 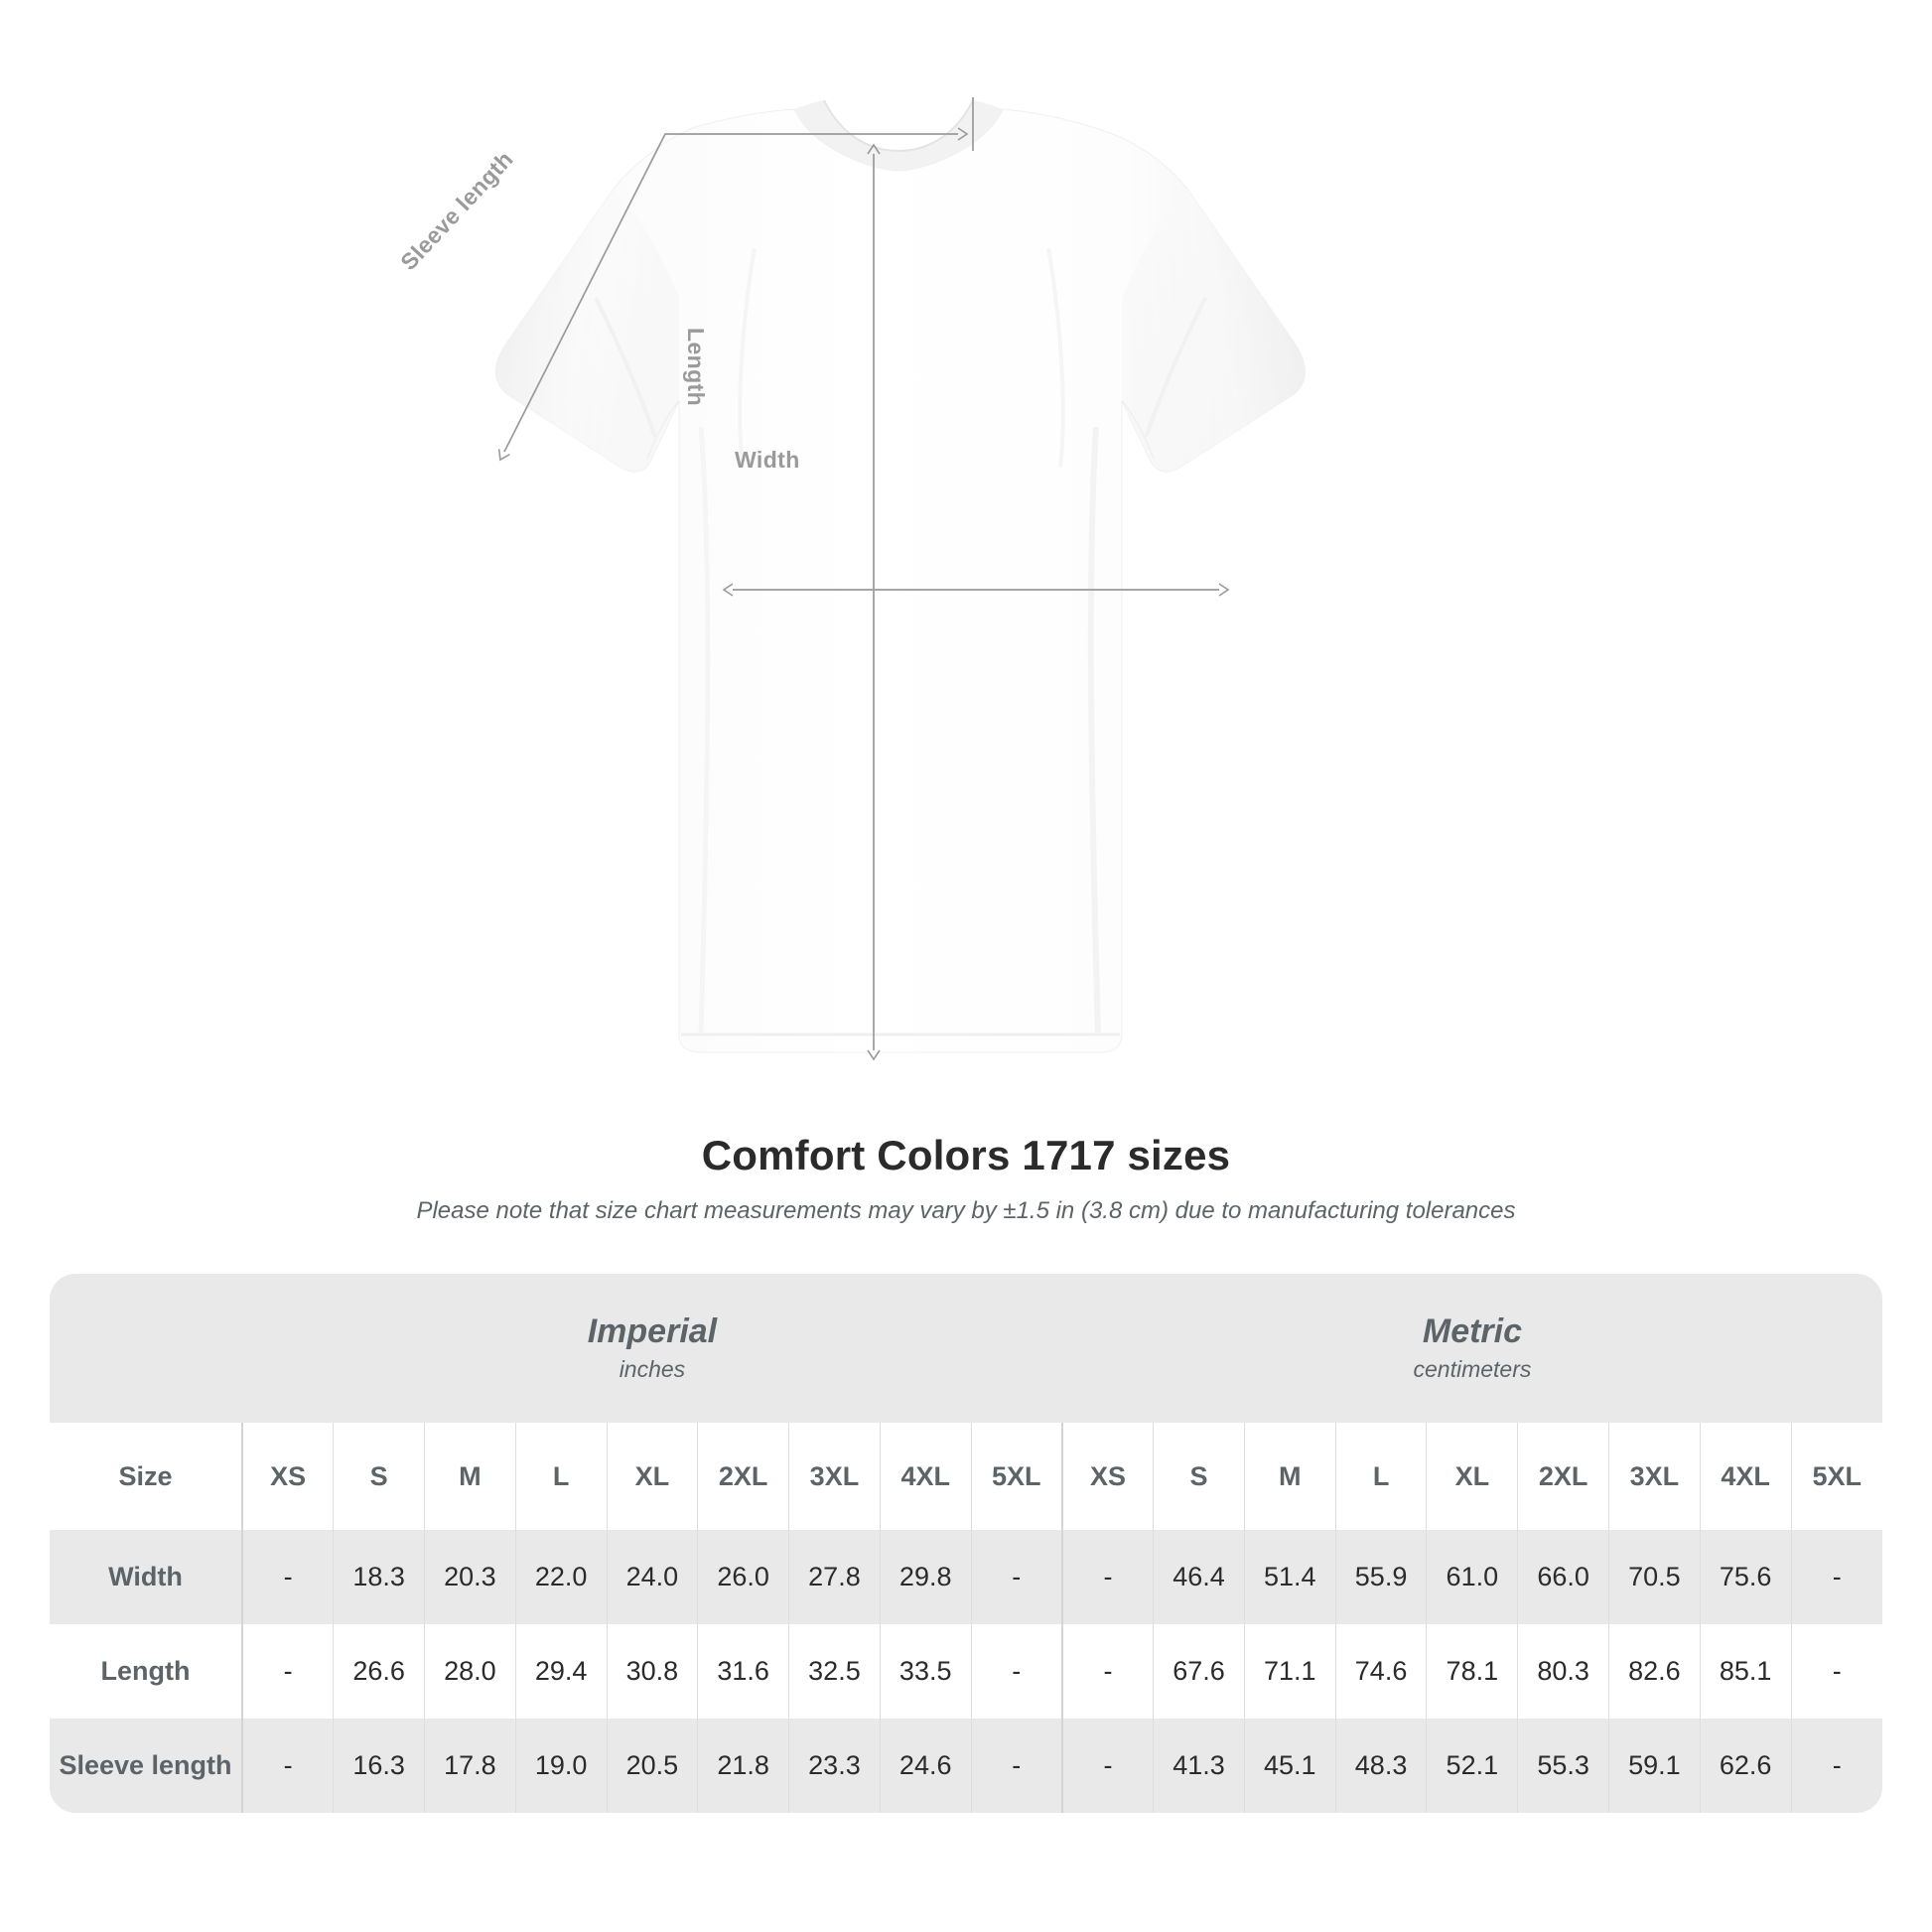 I want to click on cell-length-imperial-5xl: -, so click(x=1016, y=1671).